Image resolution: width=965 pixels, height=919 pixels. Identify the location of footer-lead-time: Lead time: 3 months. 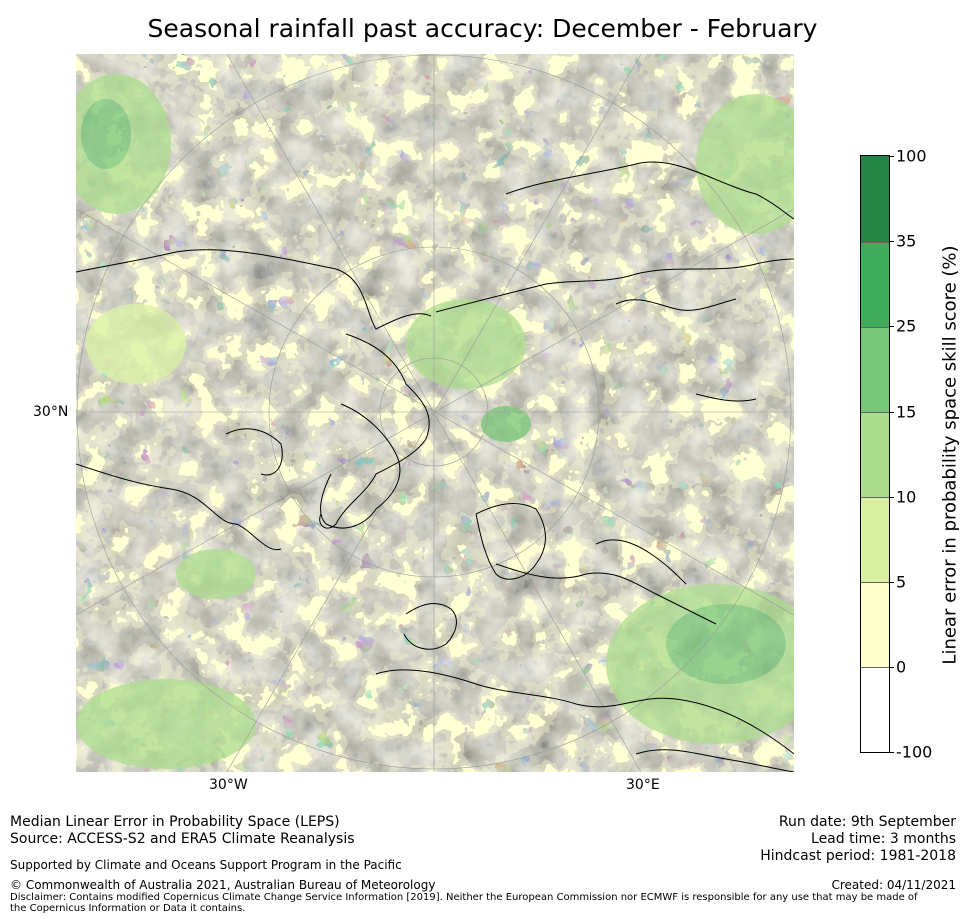
(883, 839).